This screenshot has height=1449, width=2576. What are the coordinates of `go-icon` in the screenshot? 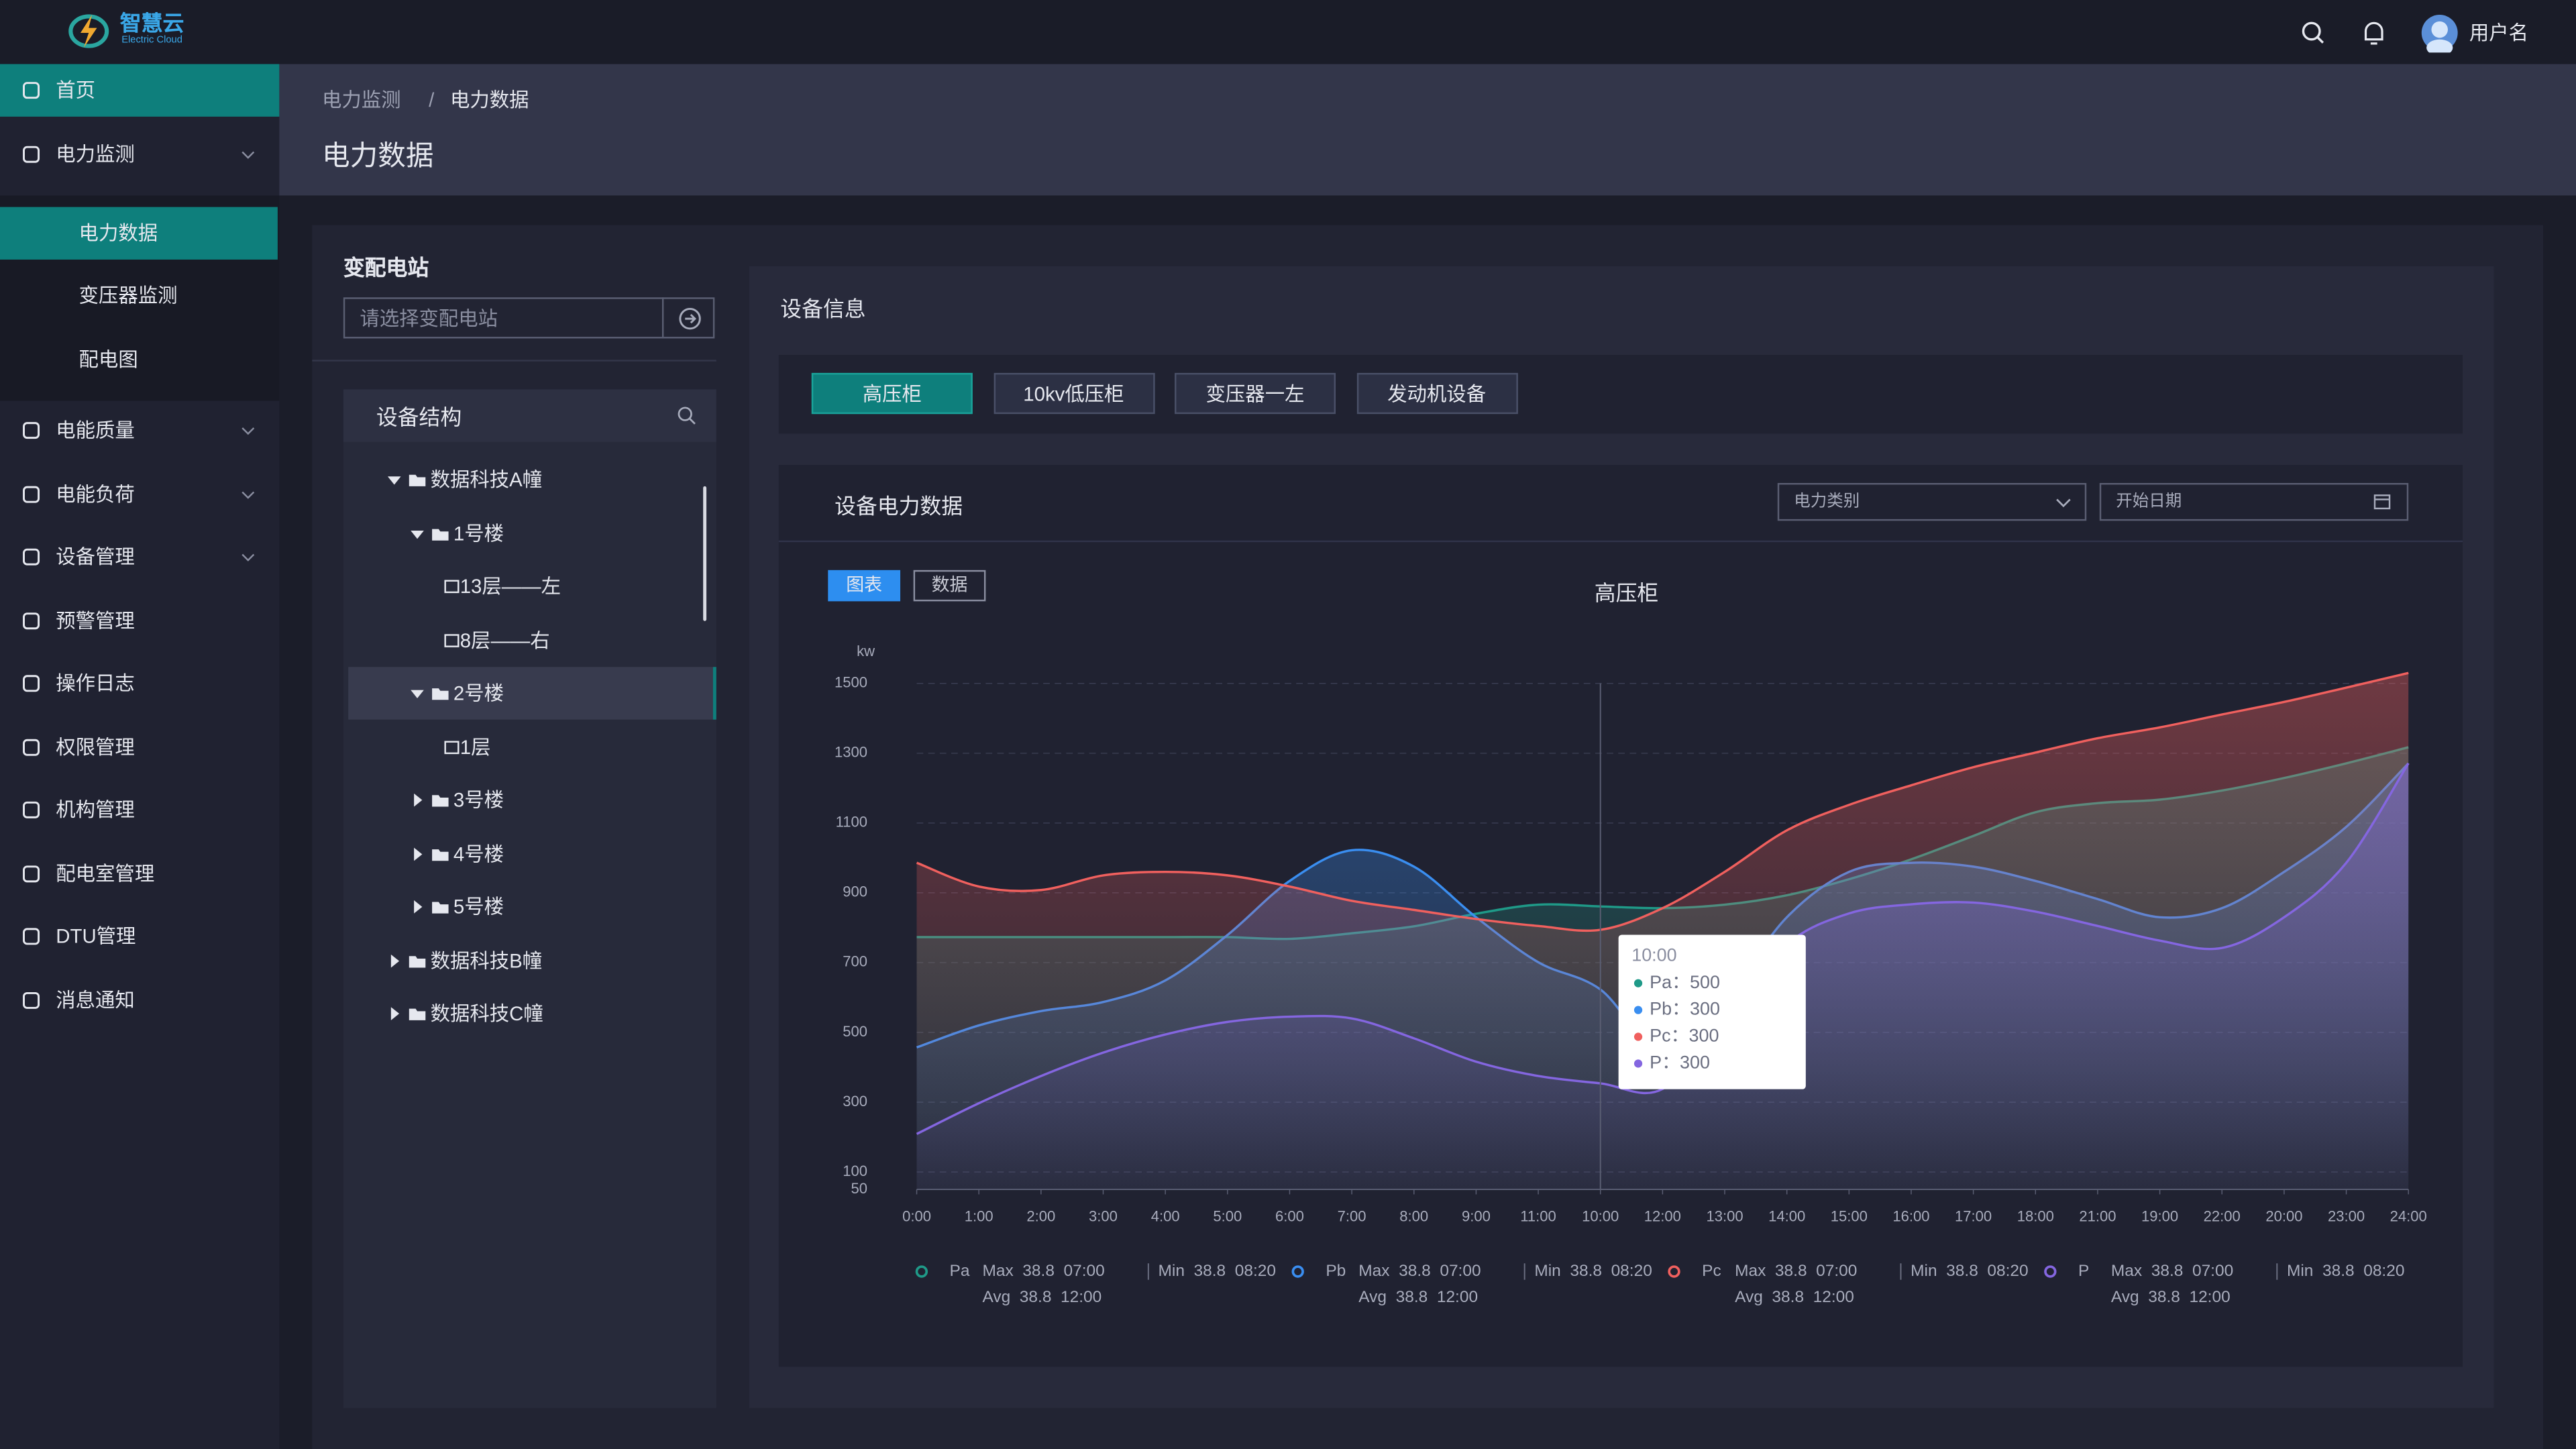 It's located at (690, 319).